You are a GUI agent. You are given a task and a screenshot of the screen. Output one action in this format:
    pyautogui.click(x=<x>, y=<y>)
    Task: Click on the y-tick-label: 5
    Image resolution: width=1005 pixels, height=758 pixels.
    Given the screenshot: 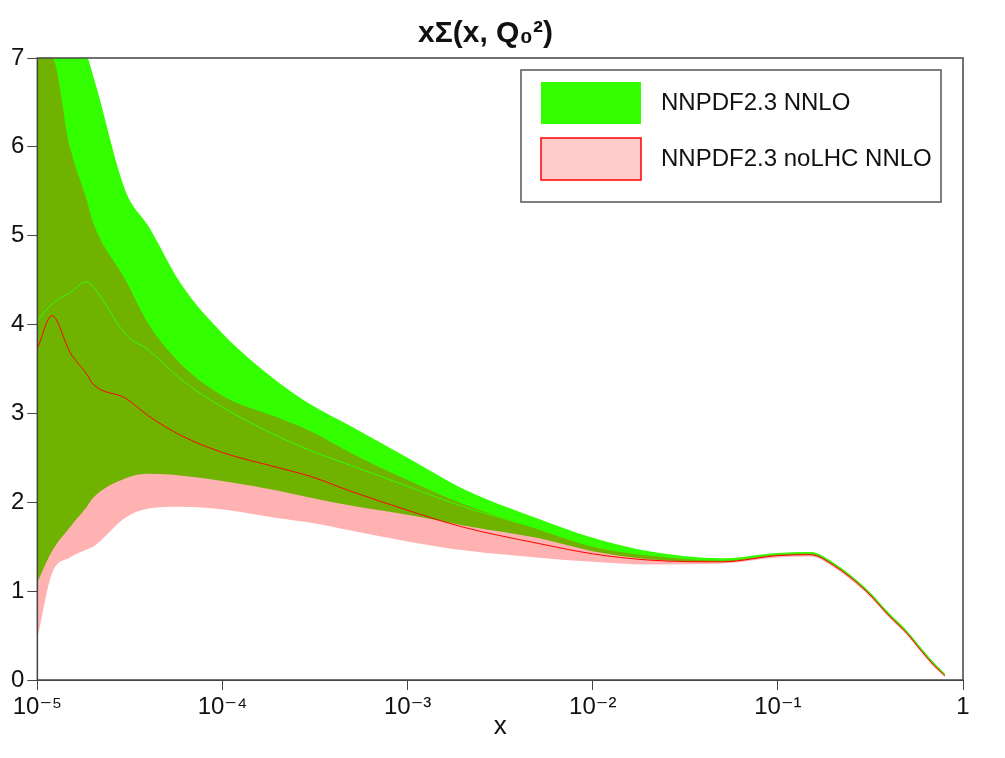 What is the action you would take?
    pyautogui.click(x=17, y=234)
    